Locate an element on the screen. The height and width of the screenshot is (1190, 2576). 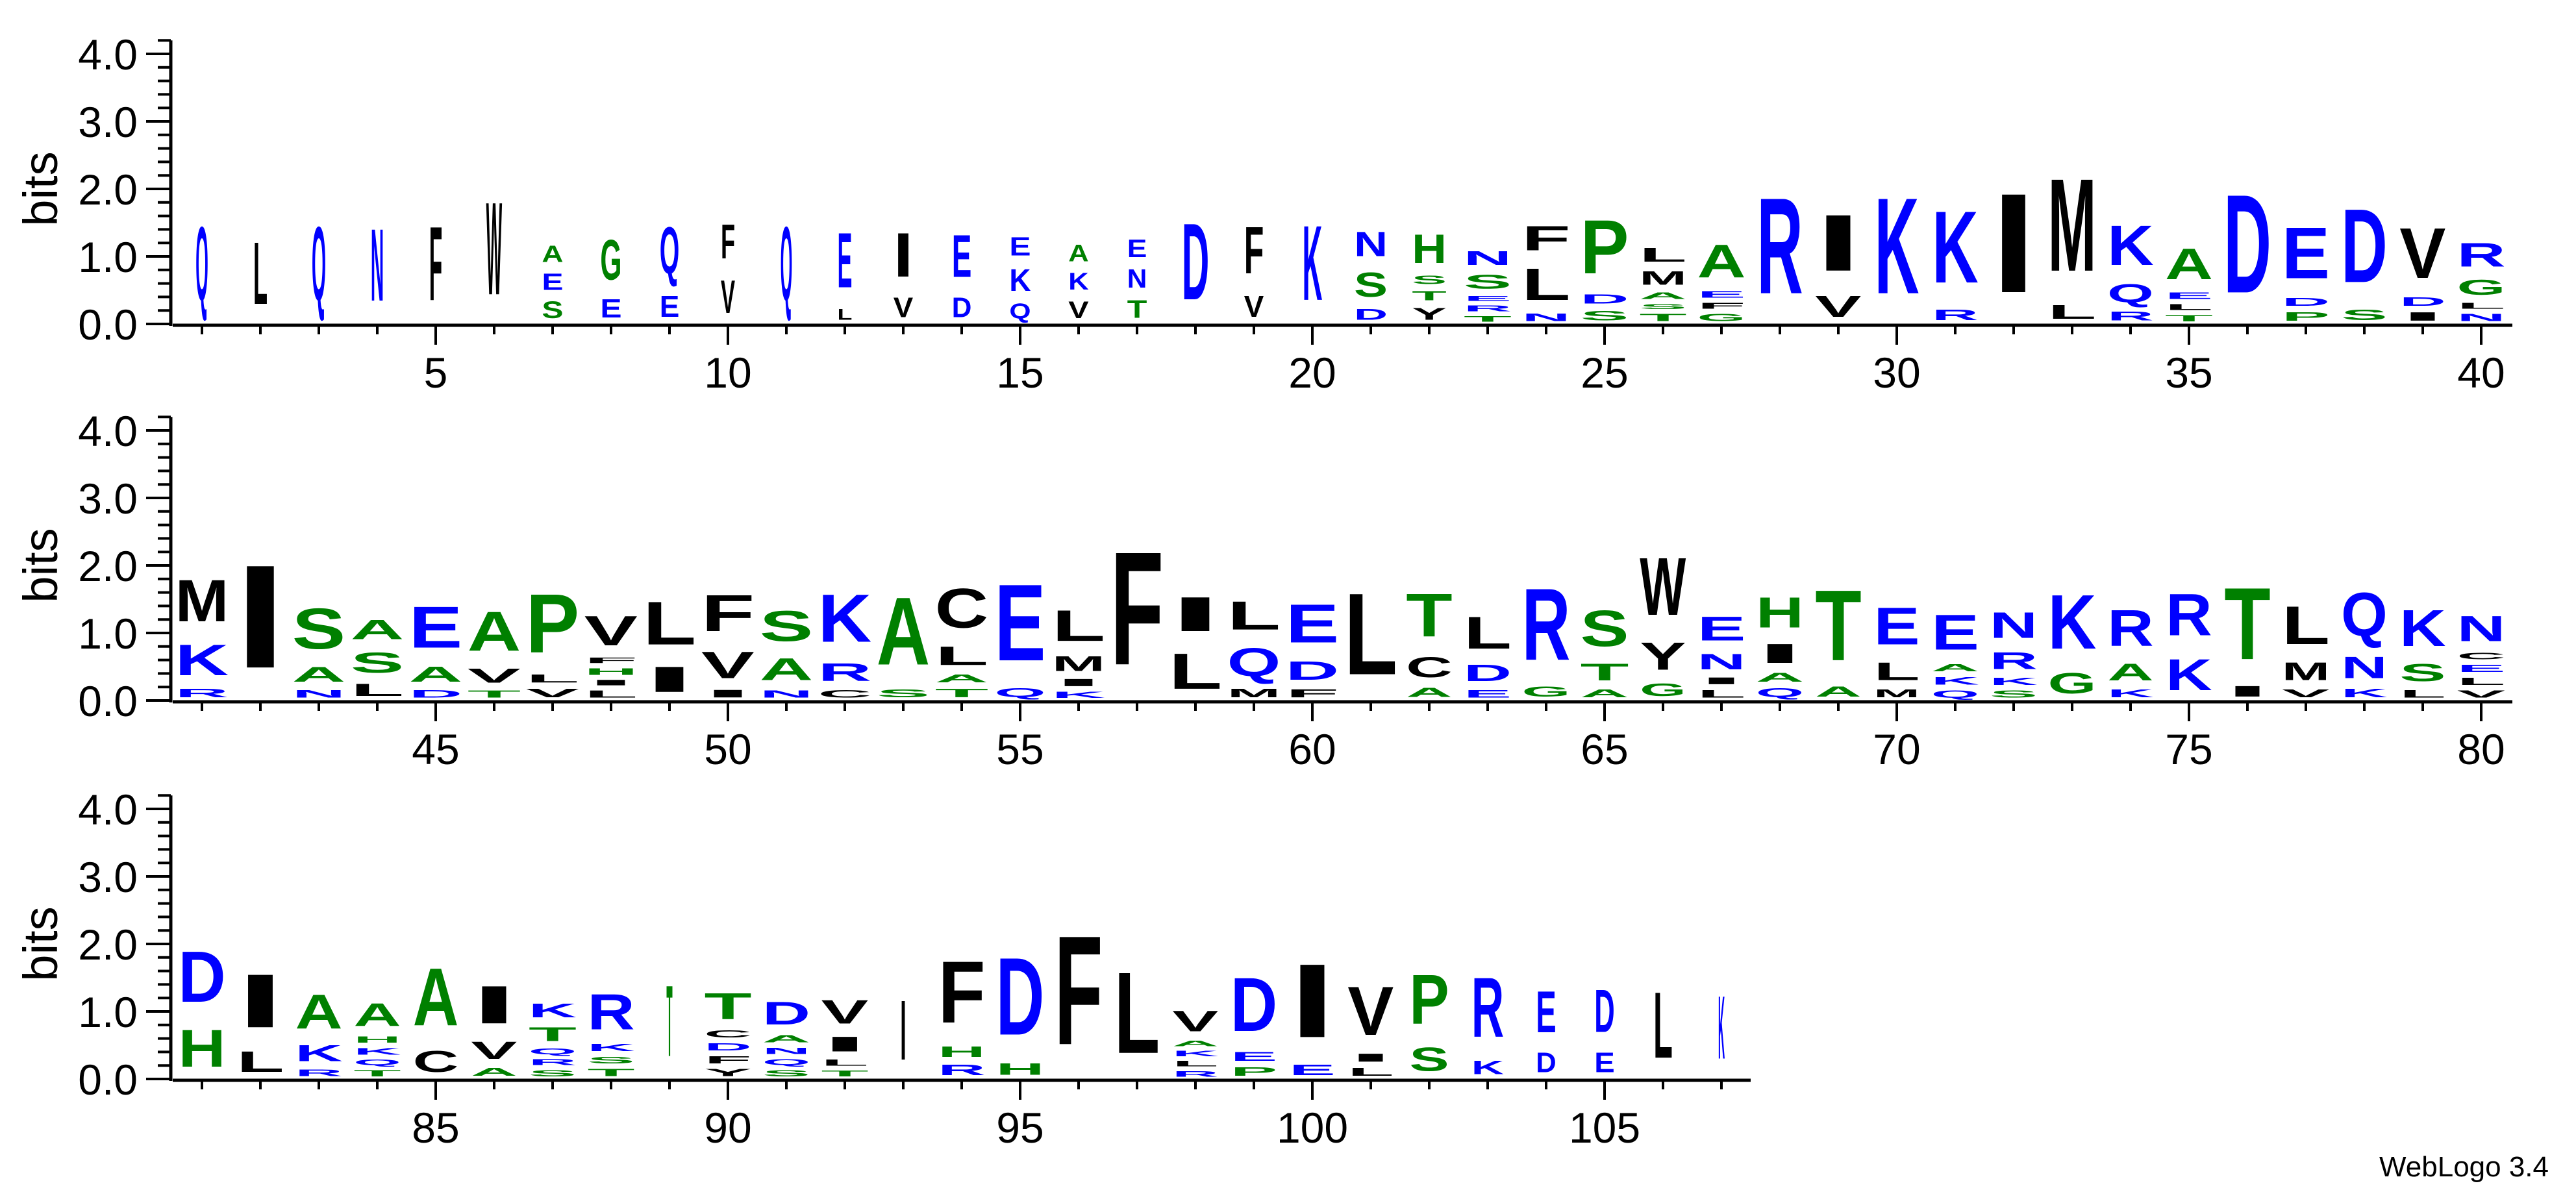
logo-stack-39: IDV is located at coordinates (2422, 268).